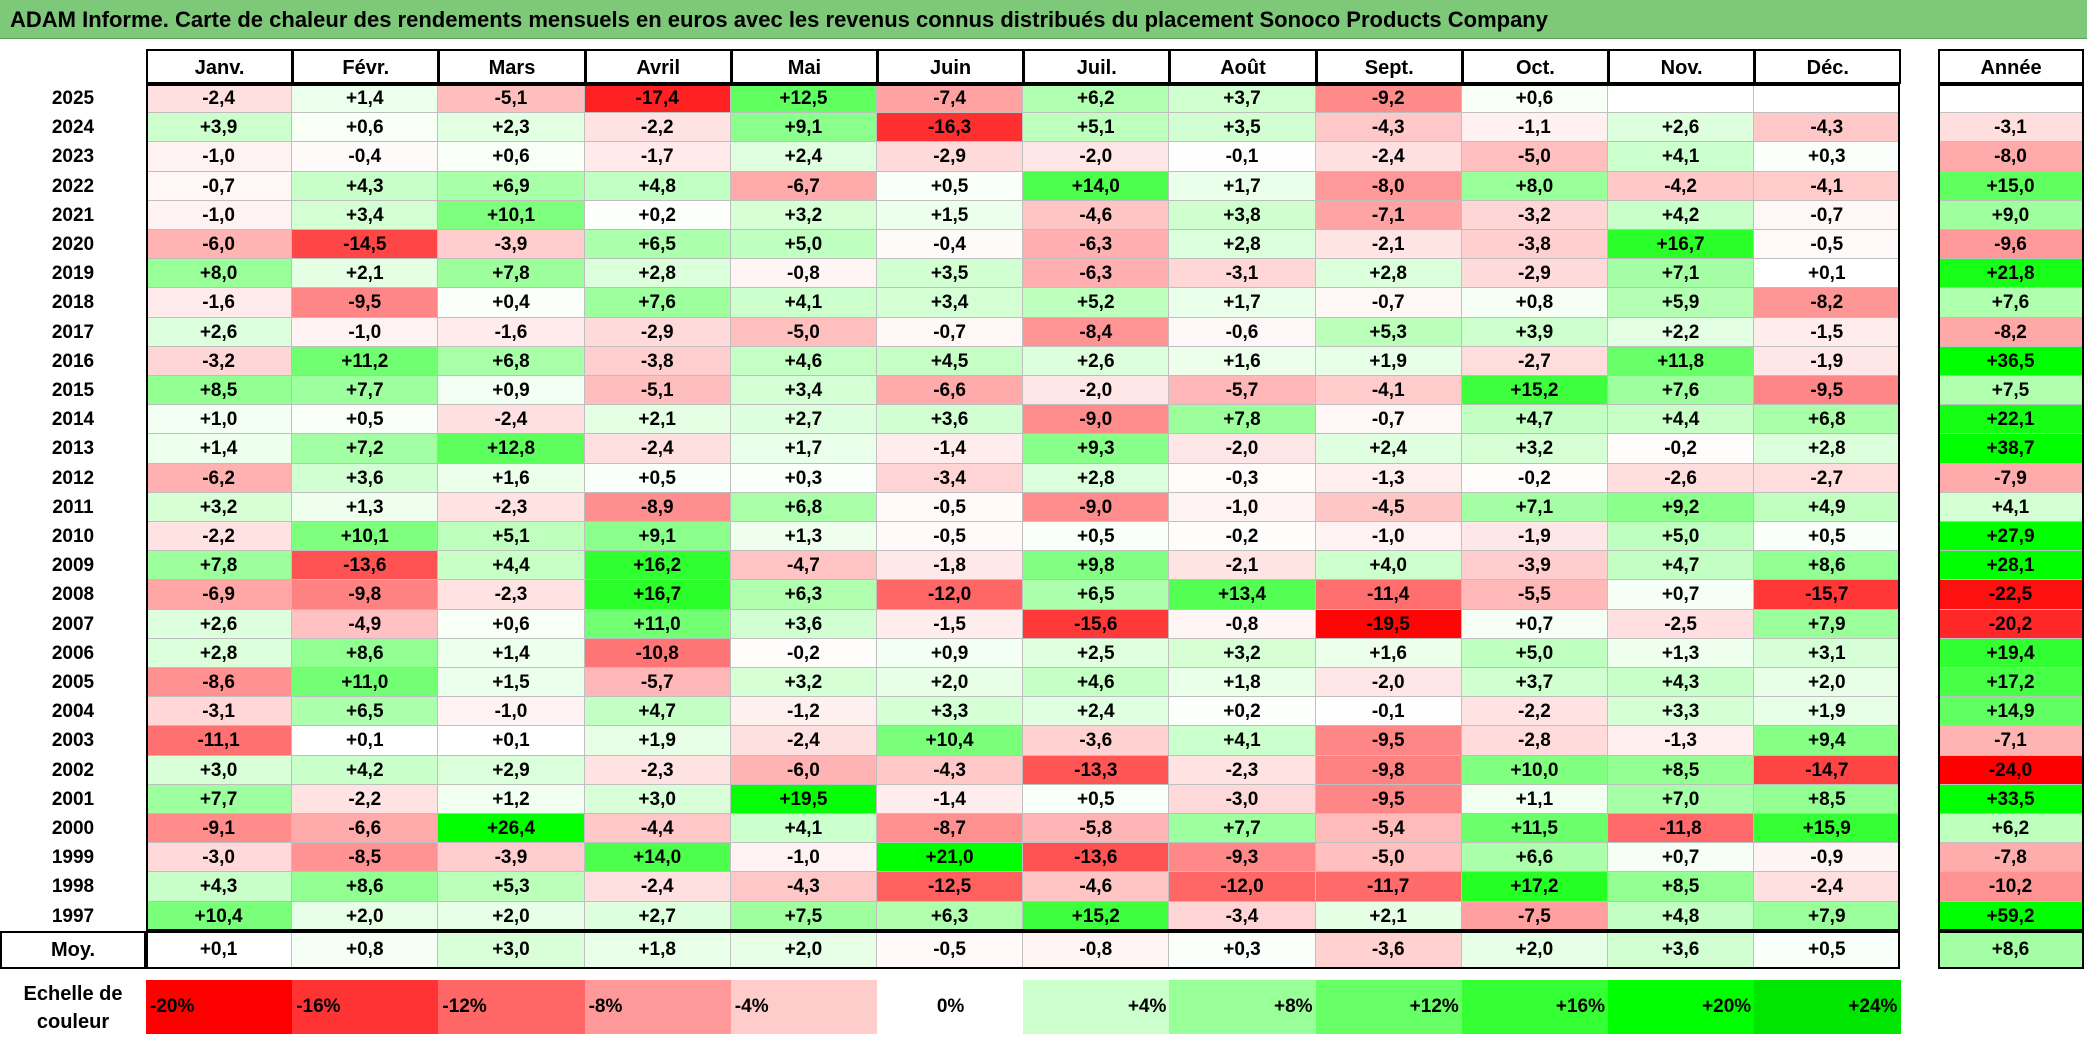 The height and width of the screenshot is (1037, 2087). Describe the element at coordinates (511, 128) in the screenshot. I see `heatmap-cell: +2,3` at that location.